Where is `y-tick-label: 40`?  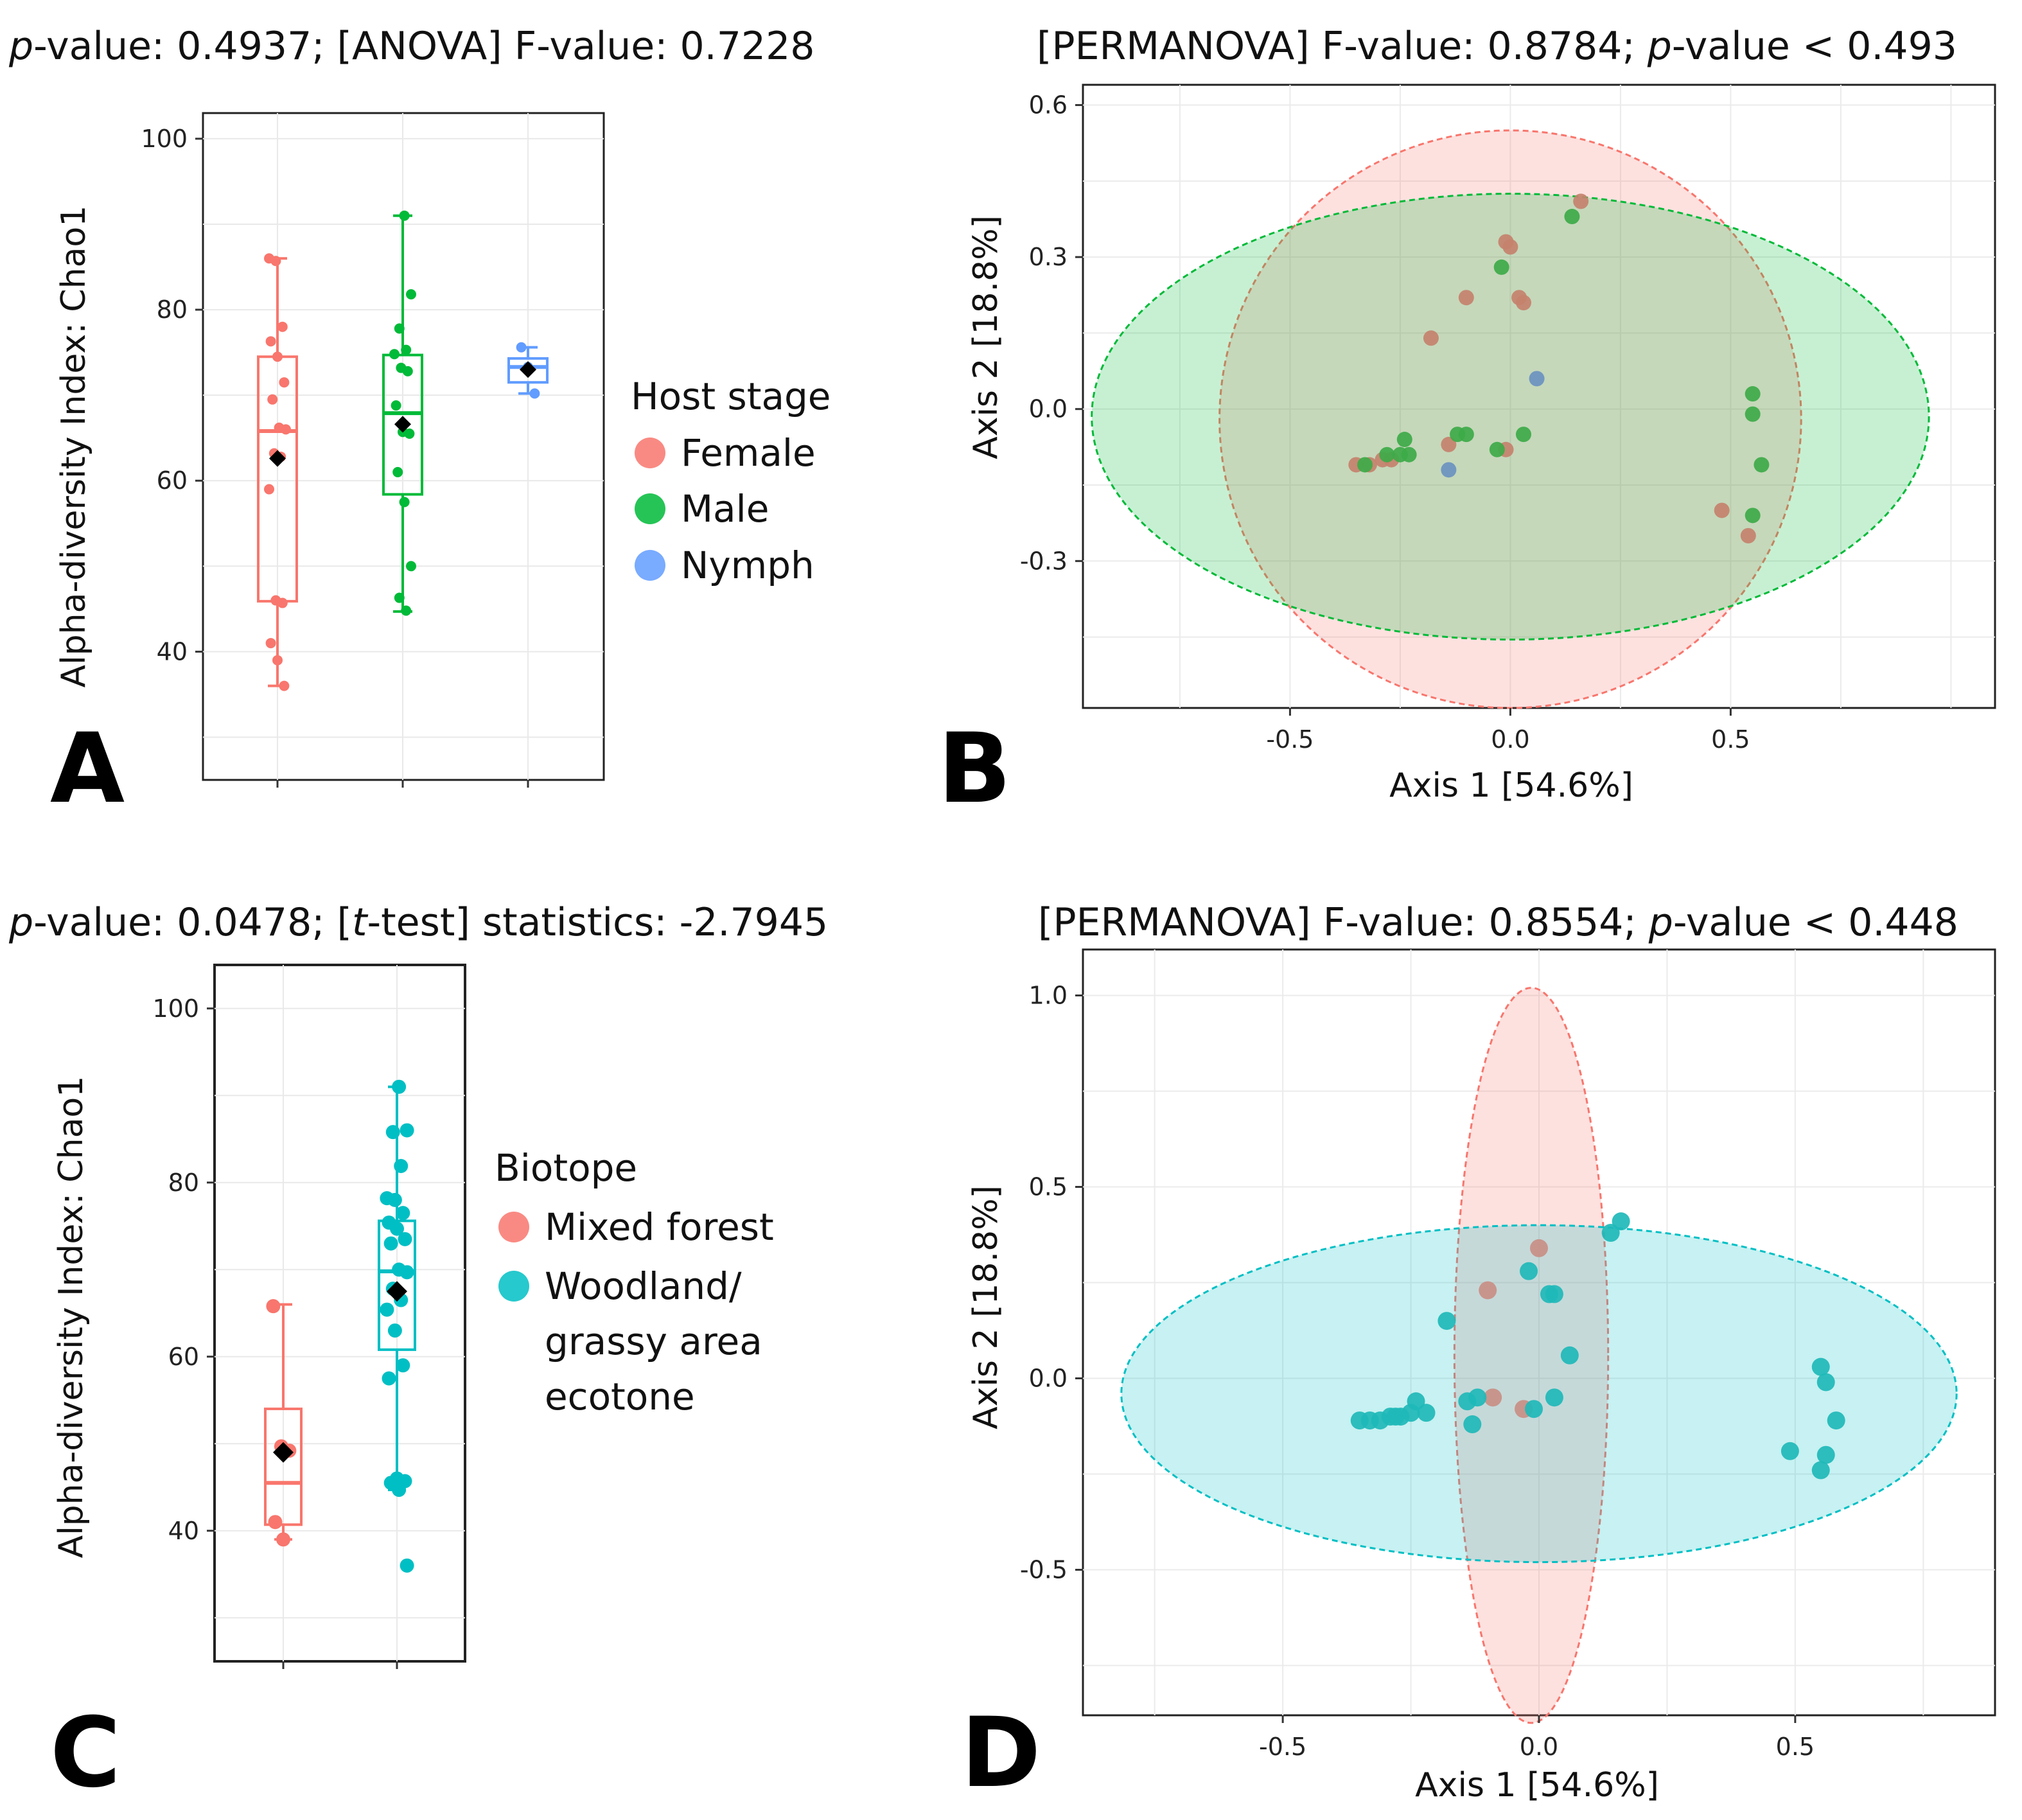
y-tick-label: 40 is located at coordinates (172, 651).